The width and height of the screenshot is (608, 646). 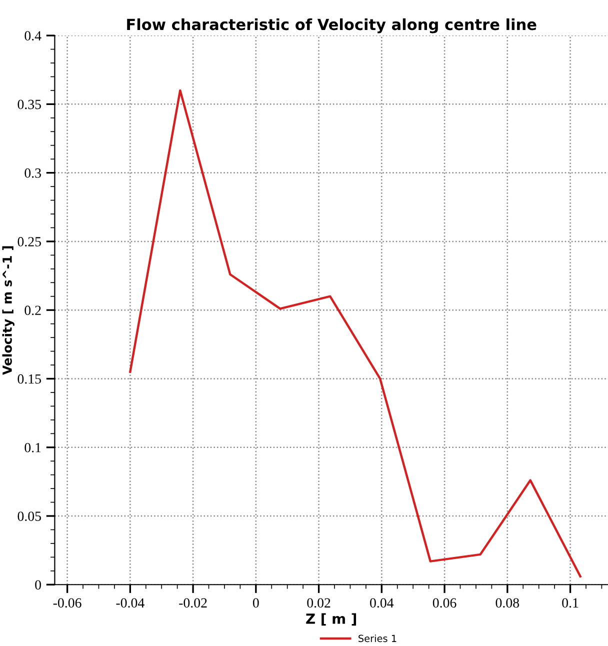 What do you see at coordinates (29, 517) in the screenshot?
I see `y-tick-label: 0.05` at bounding box center [29, 517].